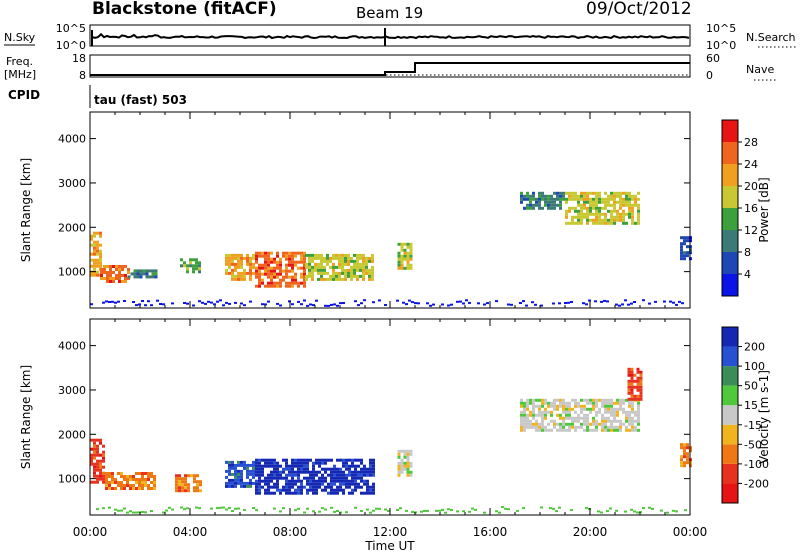 This screenshot has height=554, width=800. What do you see at coordinates (721, 28) in the screenshot?
I see `nsearch-tick-top: 10^5` at bounding box center [721, 28].